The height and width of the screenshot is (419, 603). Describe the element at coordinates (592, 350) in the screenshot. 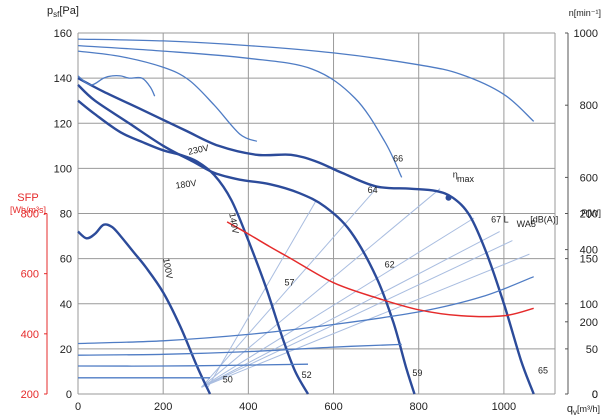

I see `power-tick-label: 50` at that location.